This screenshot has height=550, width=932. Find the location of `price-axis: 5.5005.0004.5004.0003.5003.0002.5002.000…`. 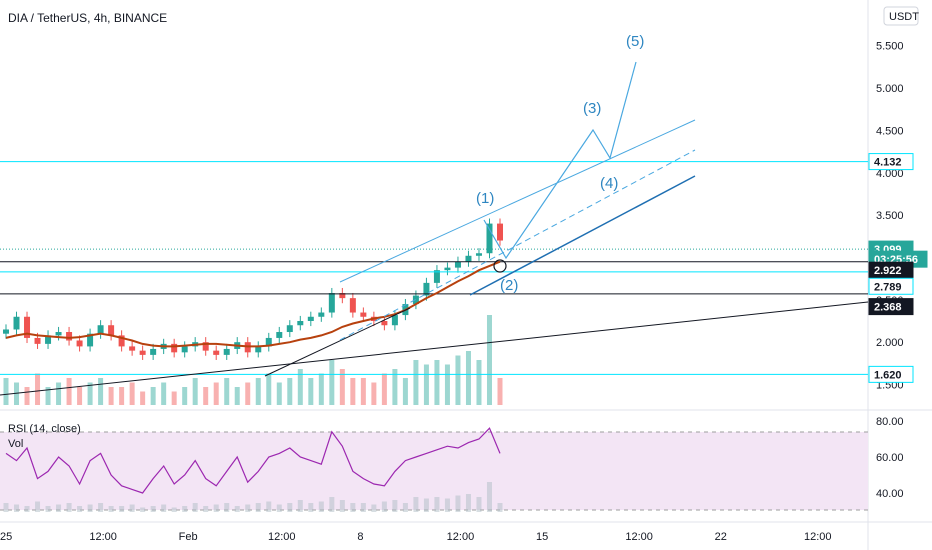

price-axis: 5.5005.0004.5004.0003.5003.0002.5002.000… is located at coordinates (890, 216).